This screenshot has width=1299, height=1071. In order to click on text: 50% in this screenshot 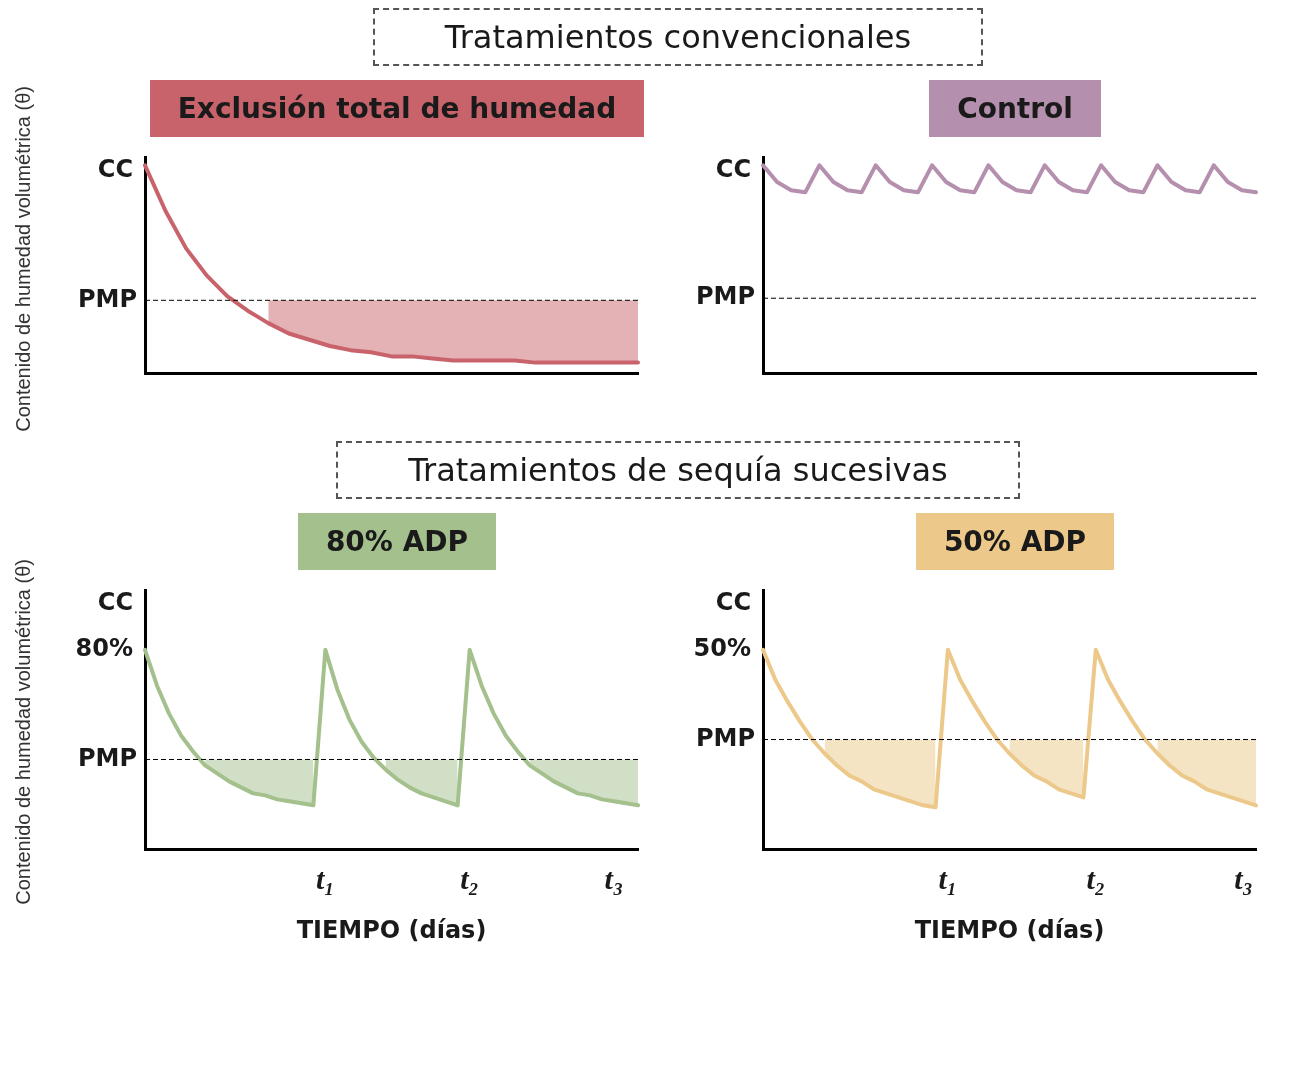, I will do `click(722, 648)`.